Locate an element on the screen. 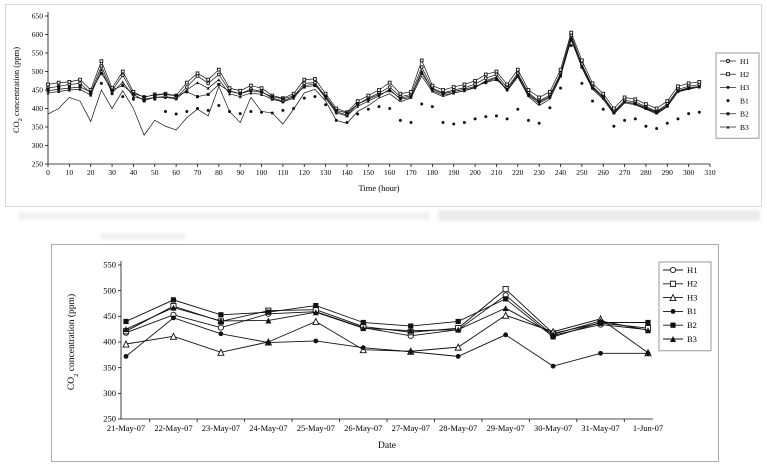 The width and height of the screenshot is (767, 467). svg-text: 20 is located at coordinates (91, 172).